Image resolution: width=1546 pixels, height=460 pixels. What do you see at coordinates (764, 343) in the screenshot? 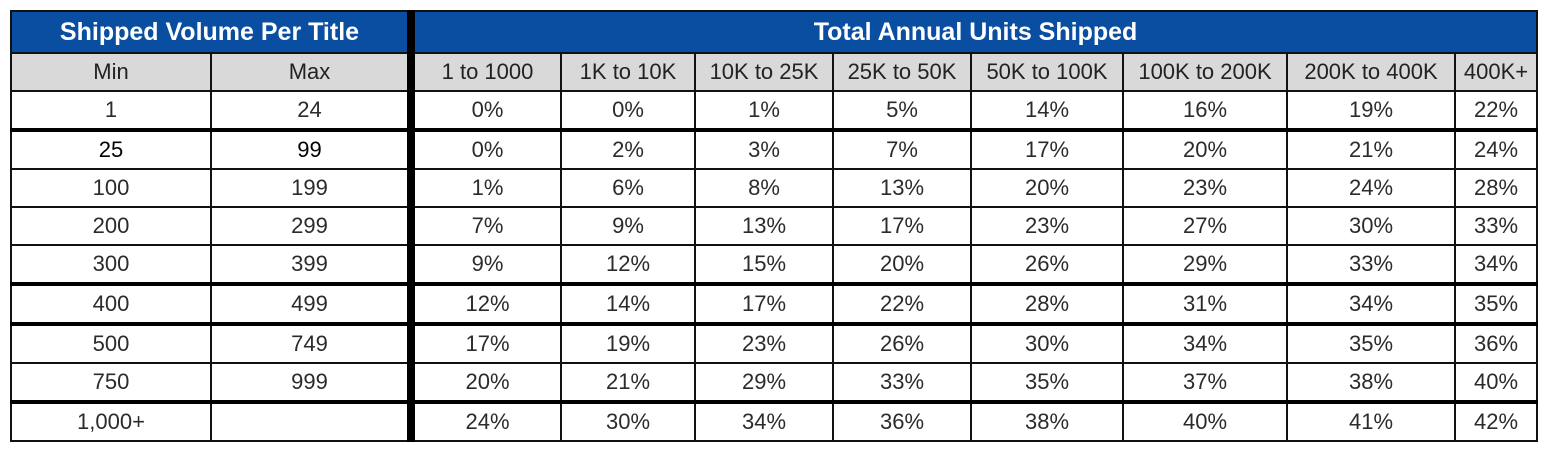
I see `percent-cell: 23%` at bounding box center [764, 343].